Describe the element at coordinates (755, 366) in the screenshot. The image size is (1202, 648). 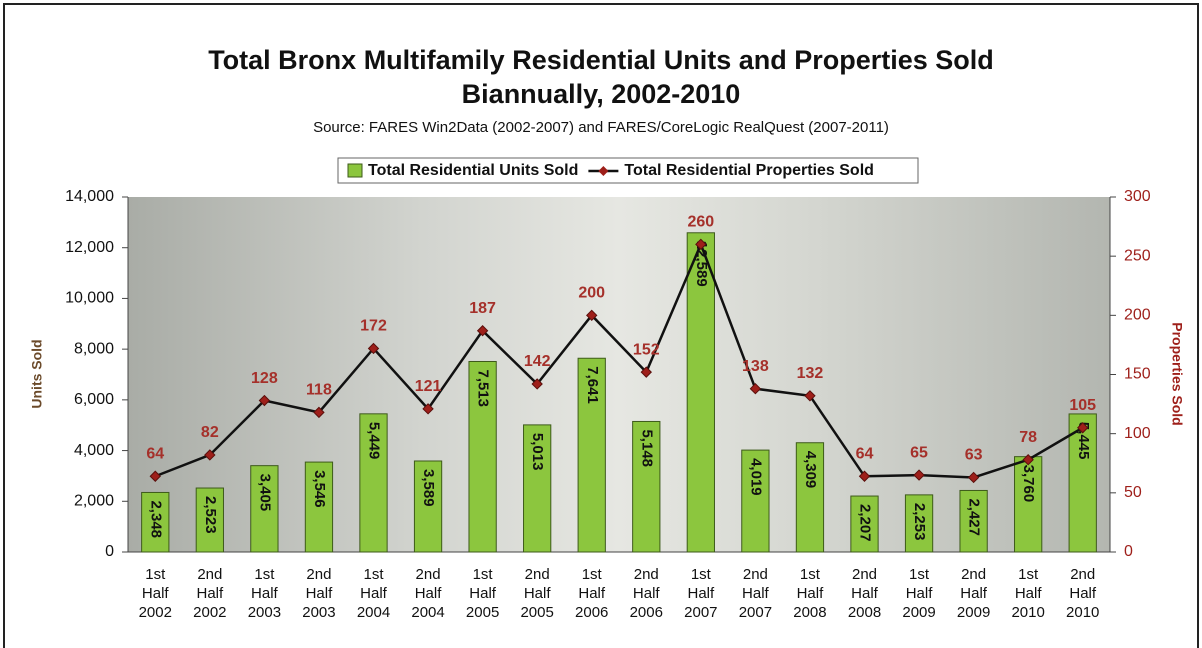
I see `line-value-label: 138` at that location.